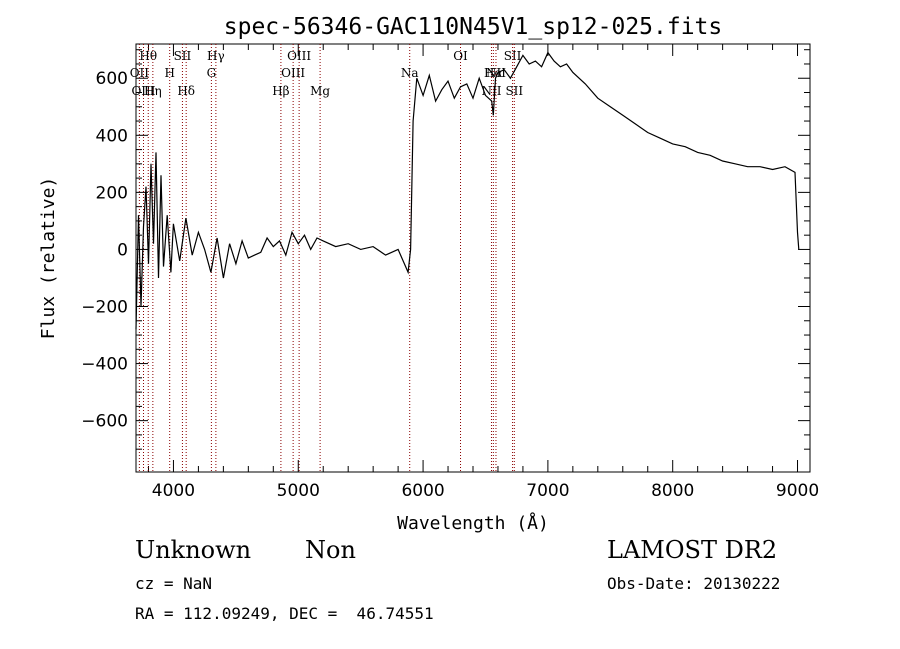 The width and height of the screenshot is (900, 649). I want to click on x-tick-label: 7000, so click(547, 491).